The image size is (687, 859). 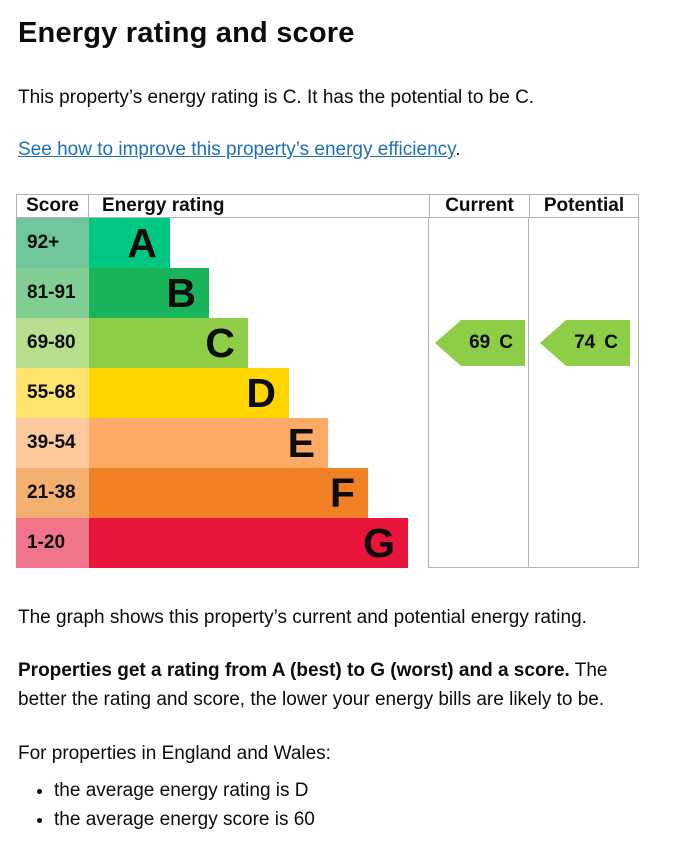 What do you see at coordinates (52, 243) in the screenshot?
I see `score-range-a: 92+` at bounding box center [52, 243].